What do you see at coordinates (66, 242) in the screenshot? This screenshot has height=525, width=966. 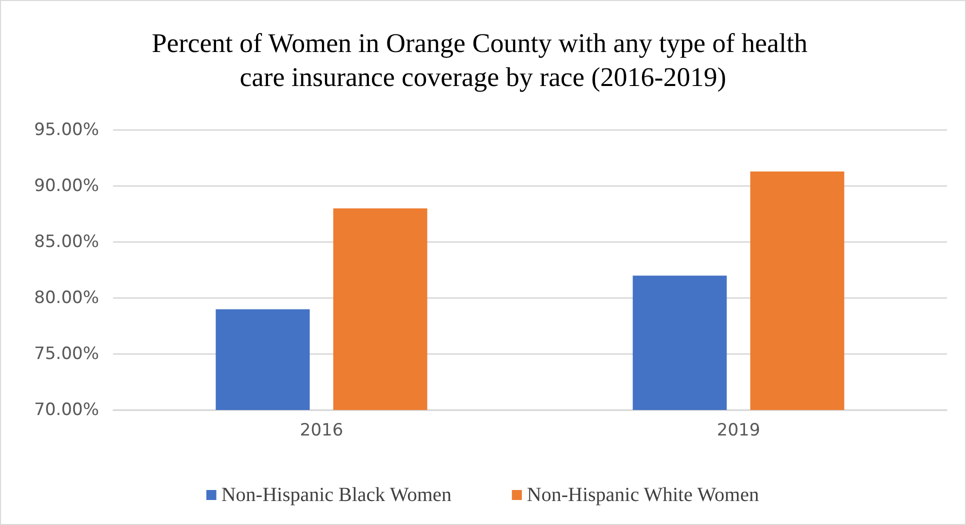 I see `y-tick-label: 85.00%` at bounding box center [66, 242].